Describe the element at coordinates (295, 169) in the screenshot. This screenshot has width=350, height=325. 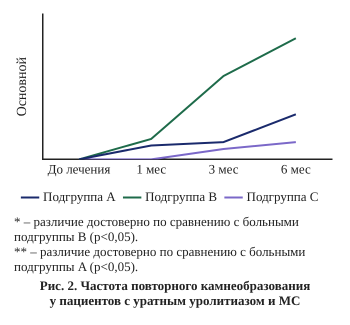
I see `x-tick-label: 6 мес` at that location.